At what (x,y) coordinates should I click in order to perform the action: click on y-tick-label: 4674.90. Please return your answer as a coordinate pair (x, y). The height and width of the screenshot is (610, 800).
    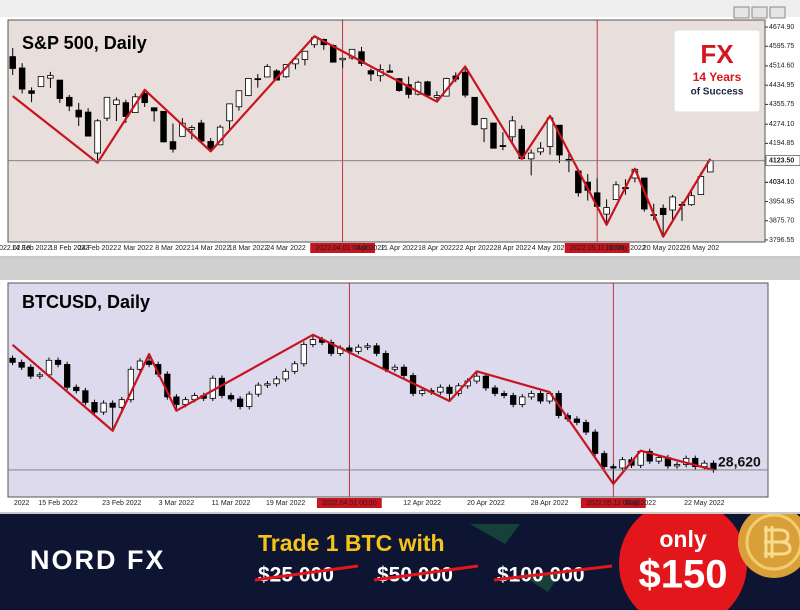
    Looking at the image, I should click on (781, 27).